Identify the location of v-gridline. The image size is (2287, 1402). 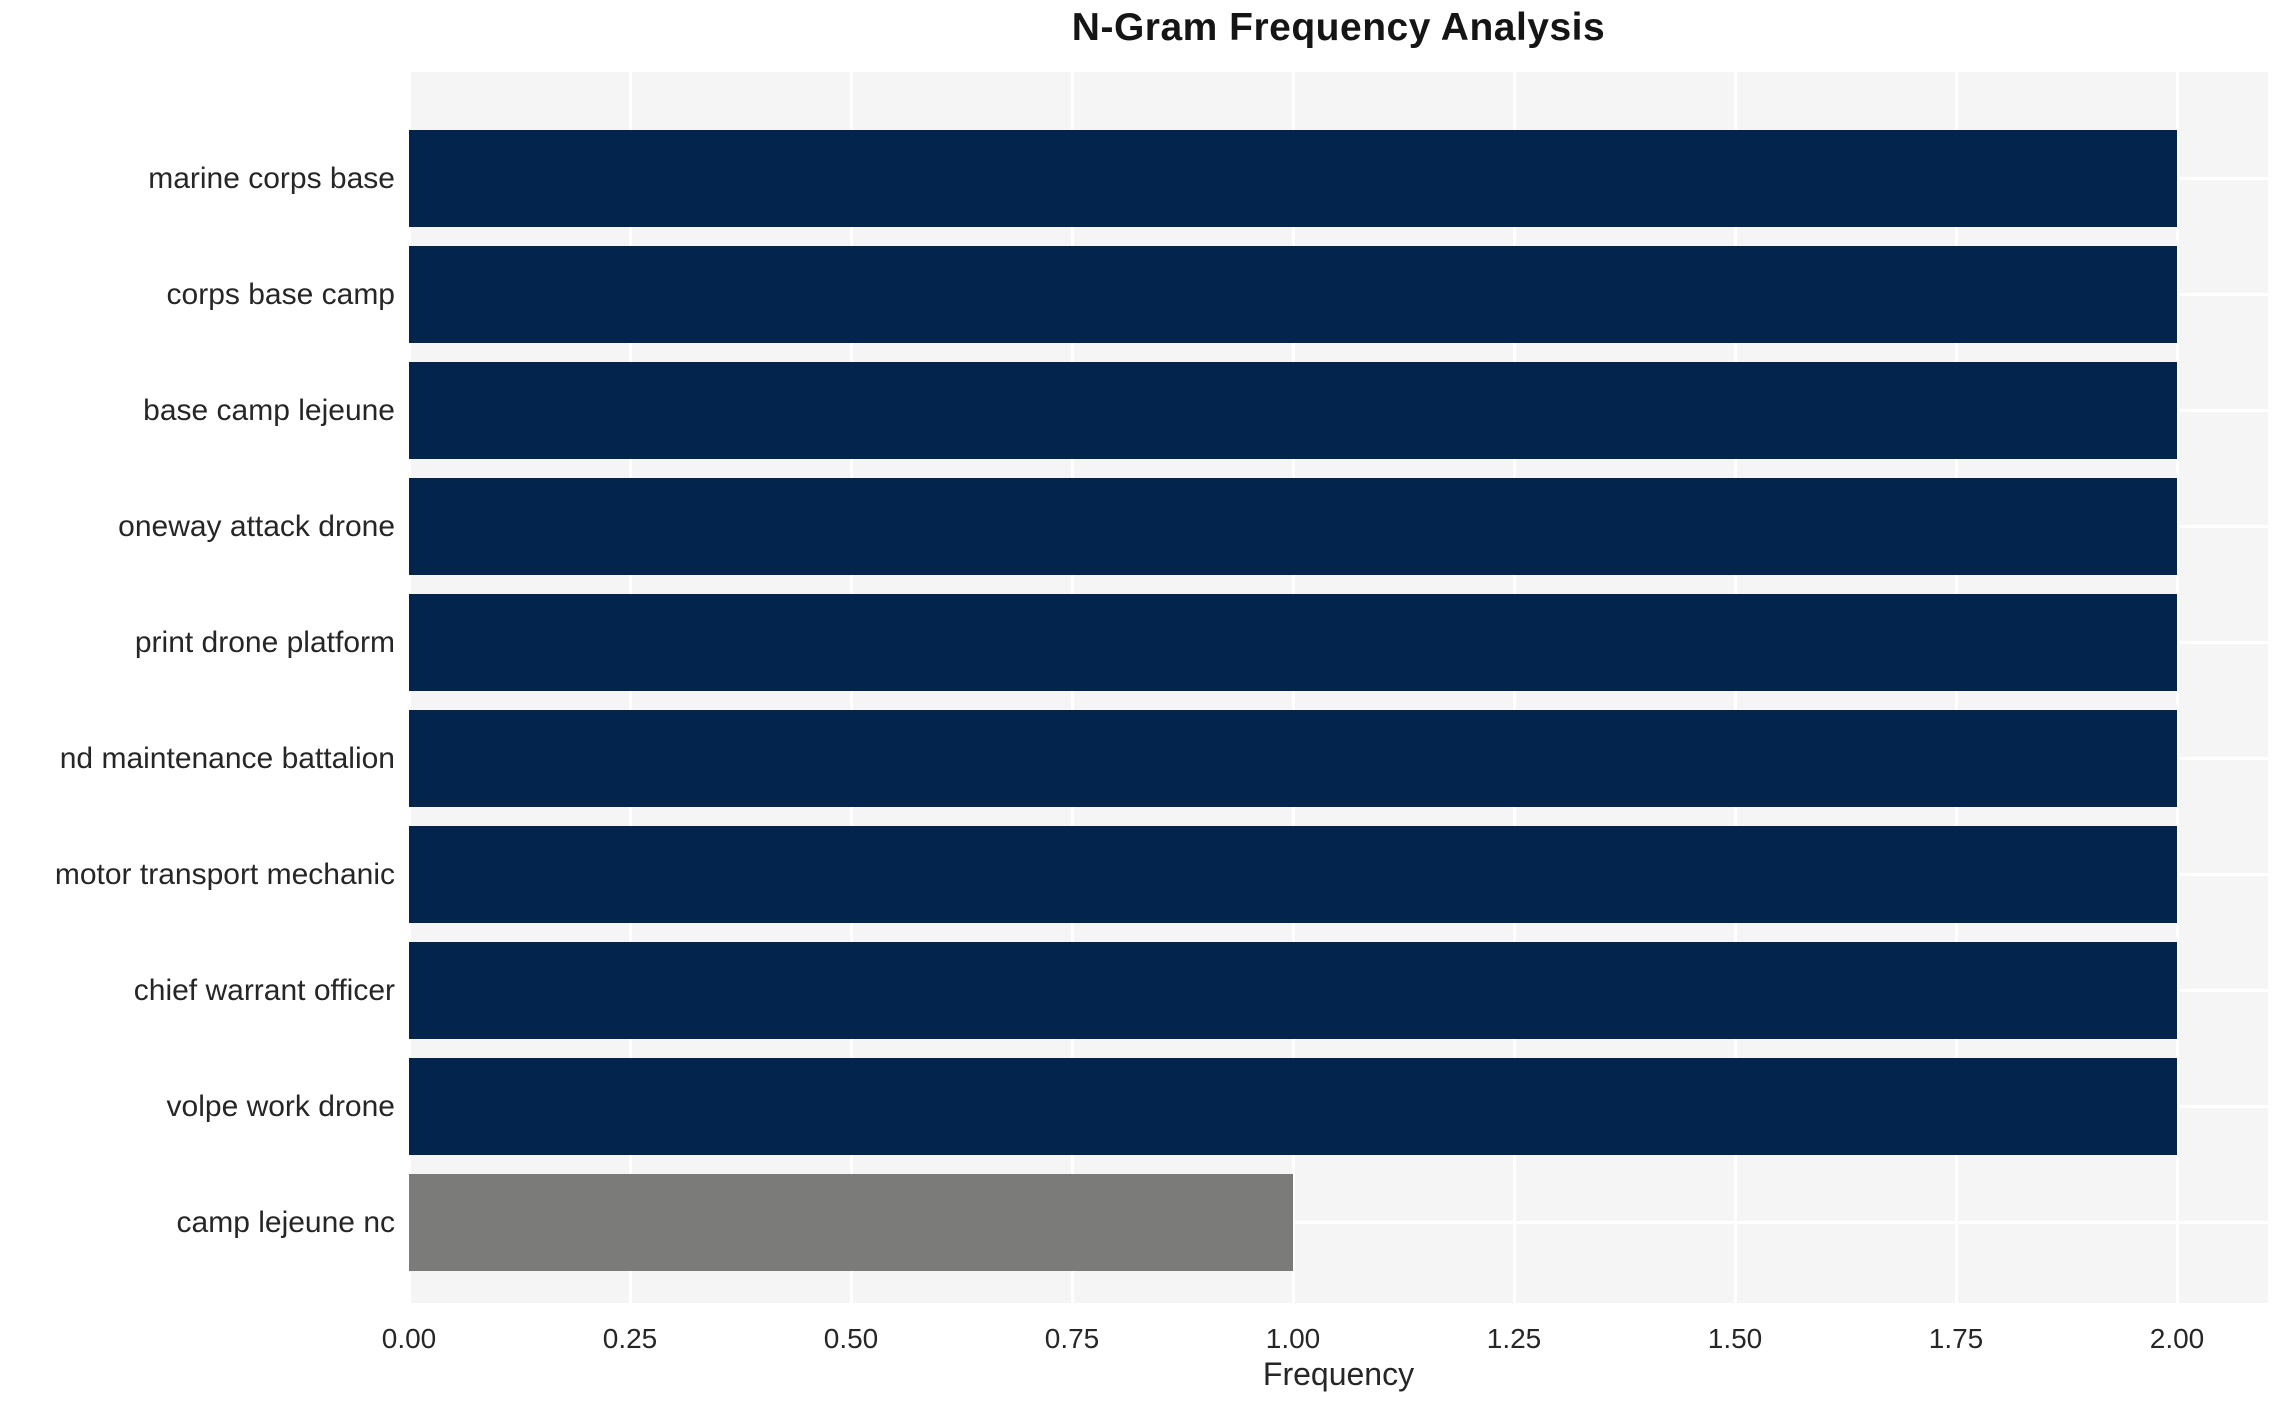
(2177, 687).